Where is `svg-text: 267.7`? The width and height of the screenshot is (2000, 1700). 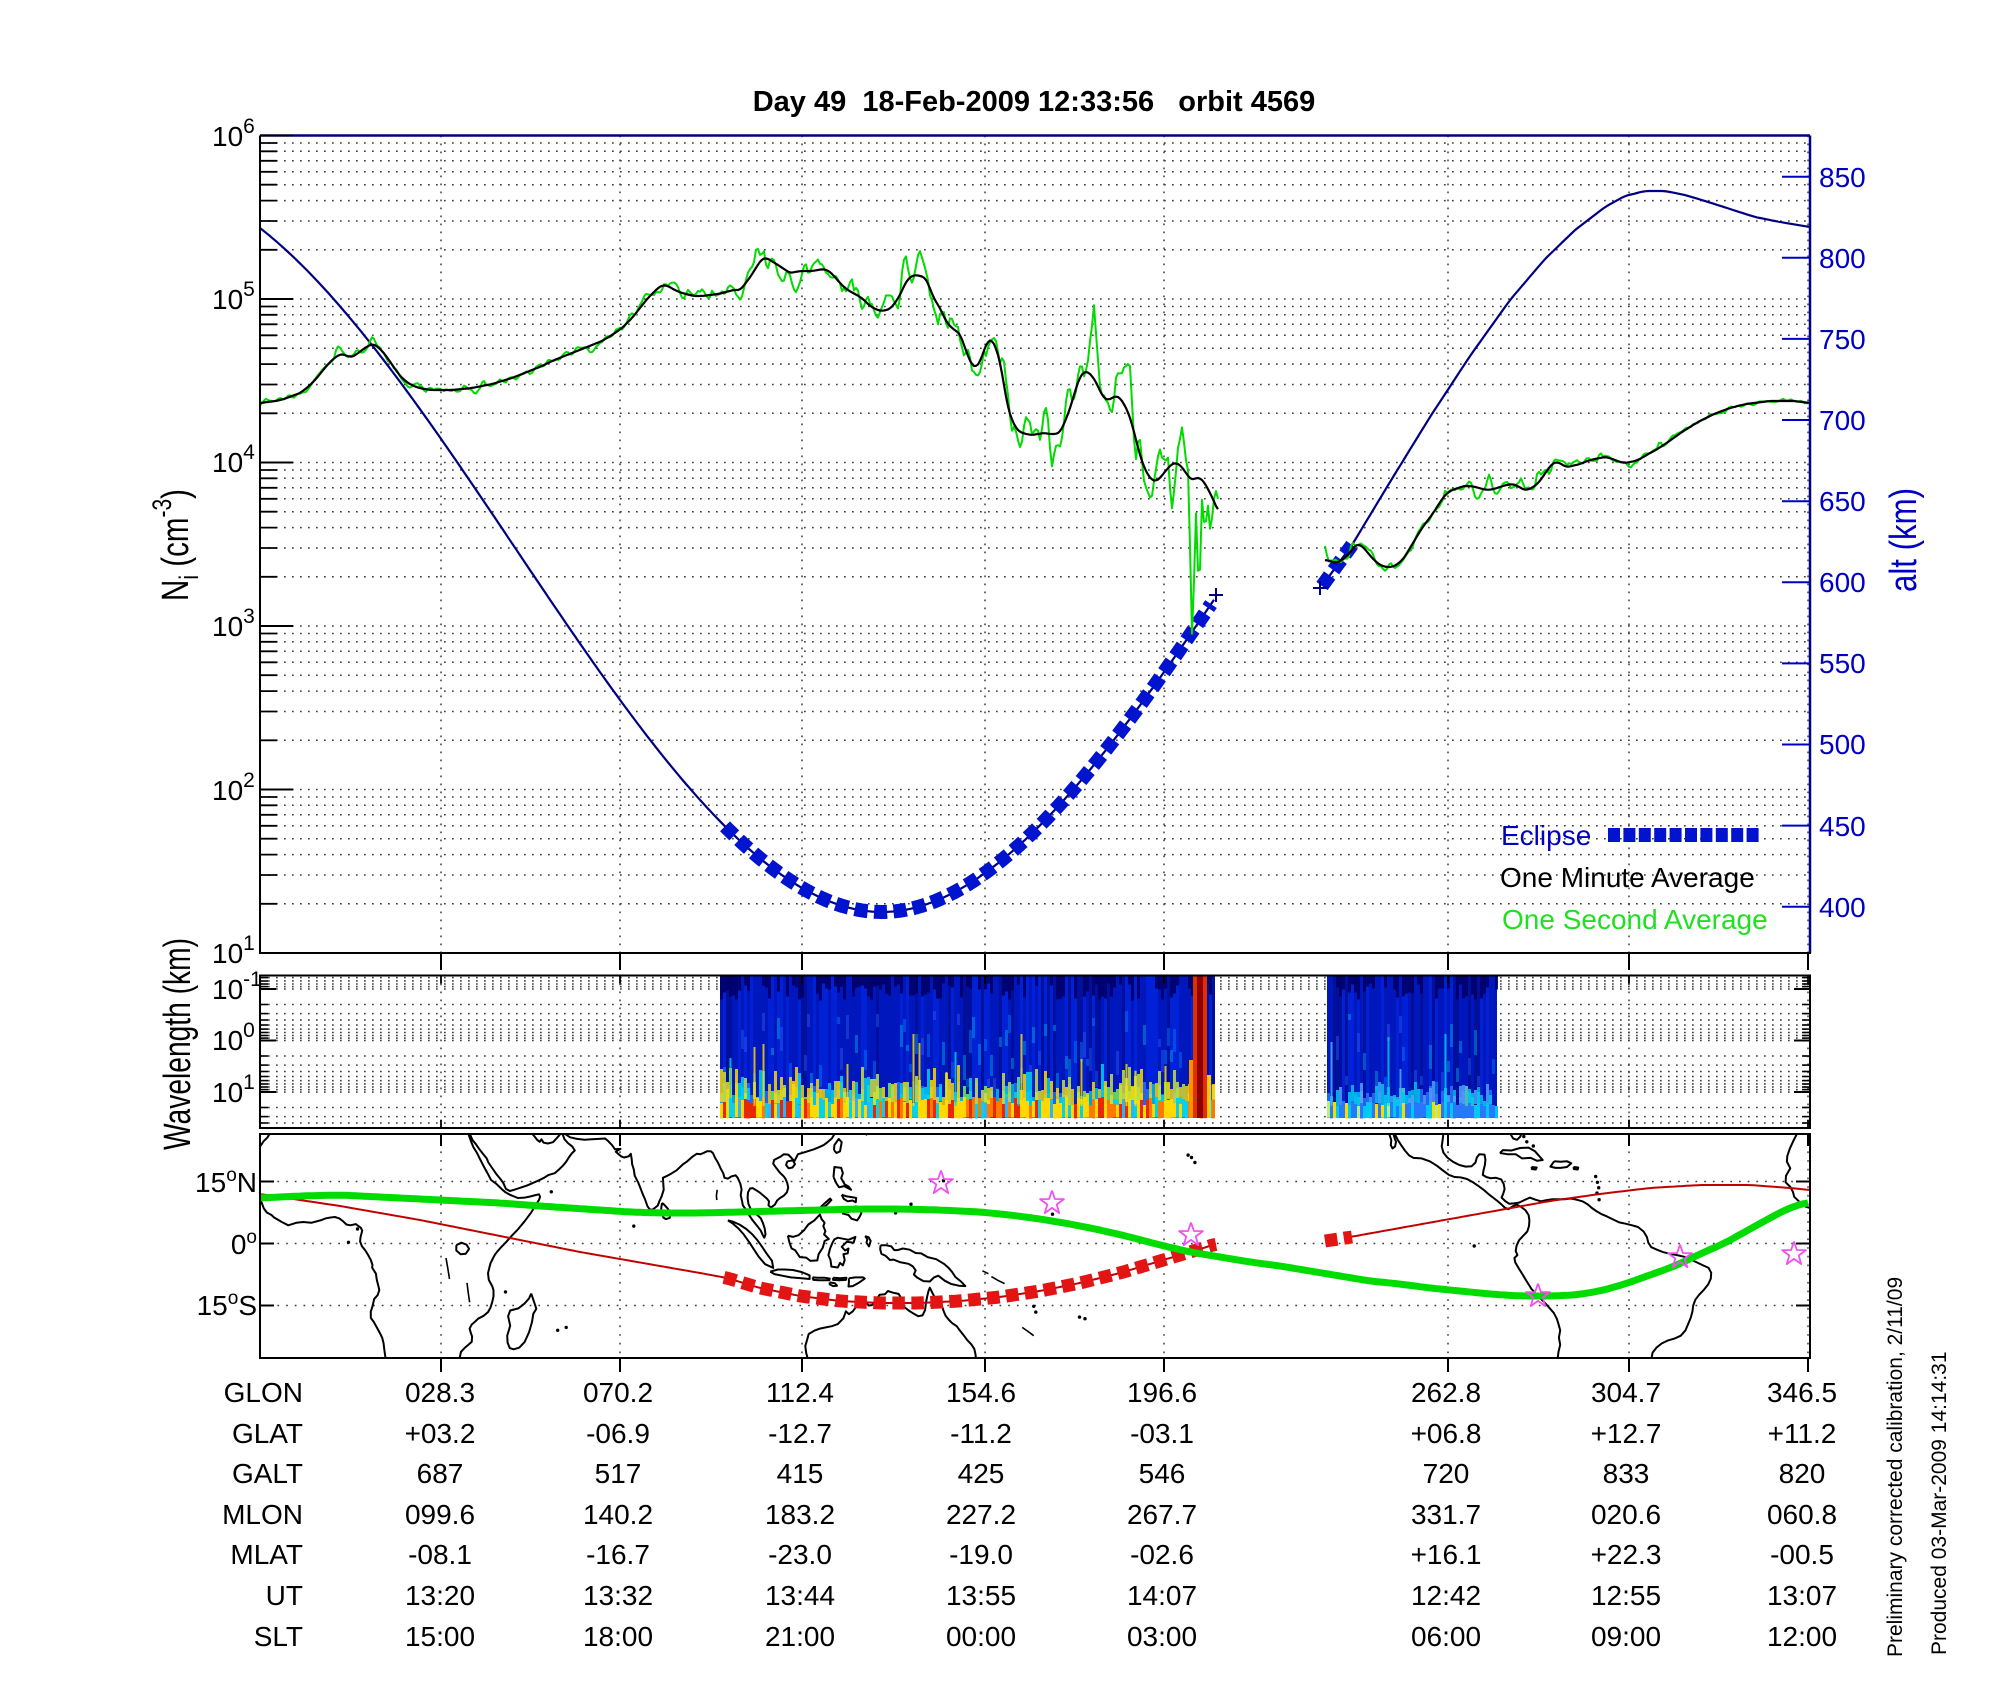
svg-text: 267.7 is located at coordinates (1162, 1514).